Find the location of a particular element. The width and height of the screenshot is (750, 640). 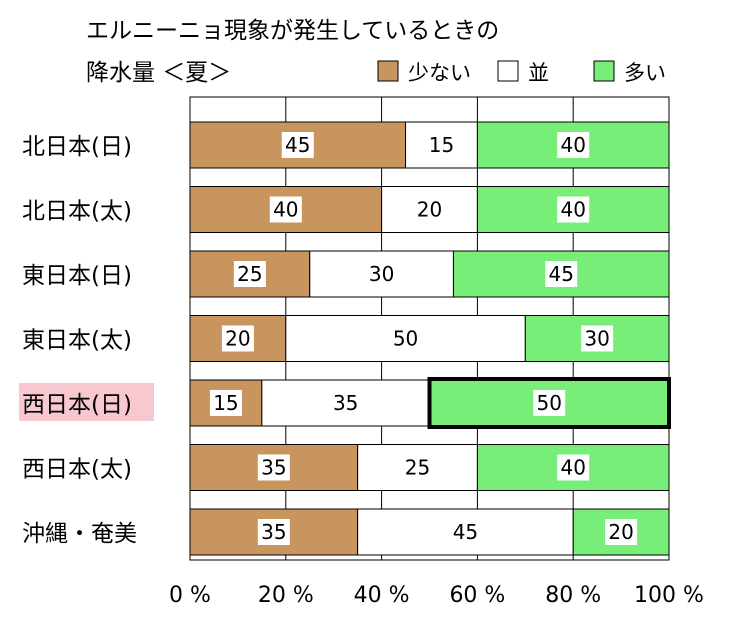

highlighted-segment-border is located at coordinates (549, 403).